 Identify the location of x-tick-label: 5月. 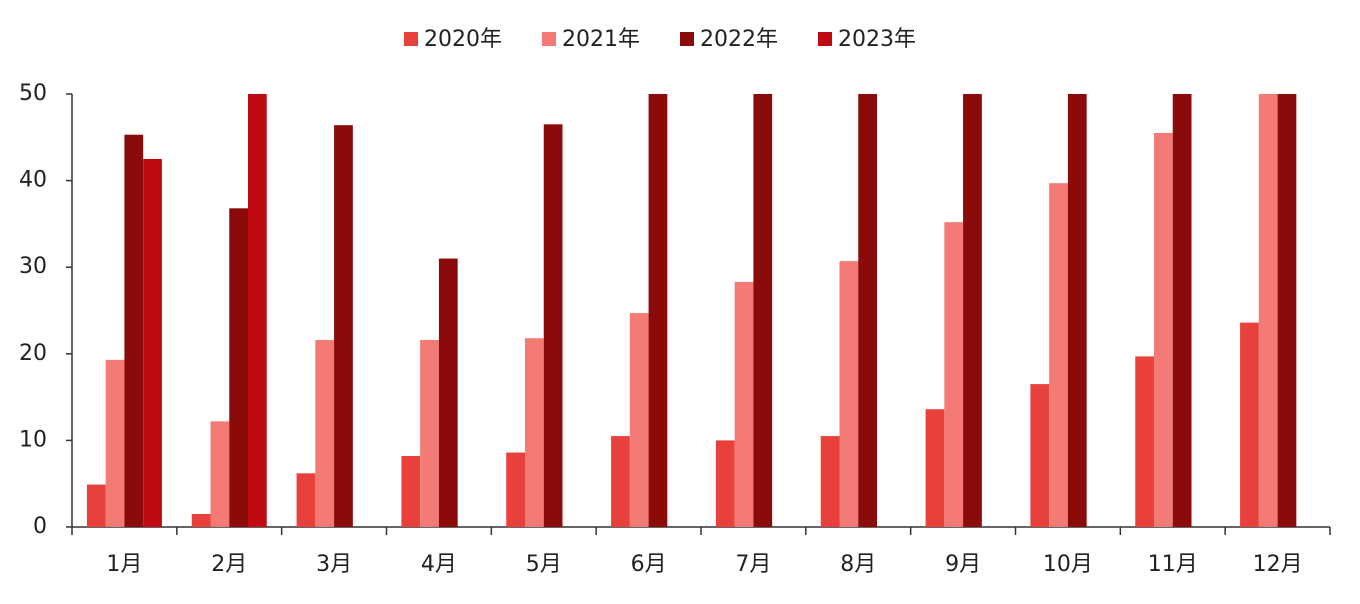
(544, 564).